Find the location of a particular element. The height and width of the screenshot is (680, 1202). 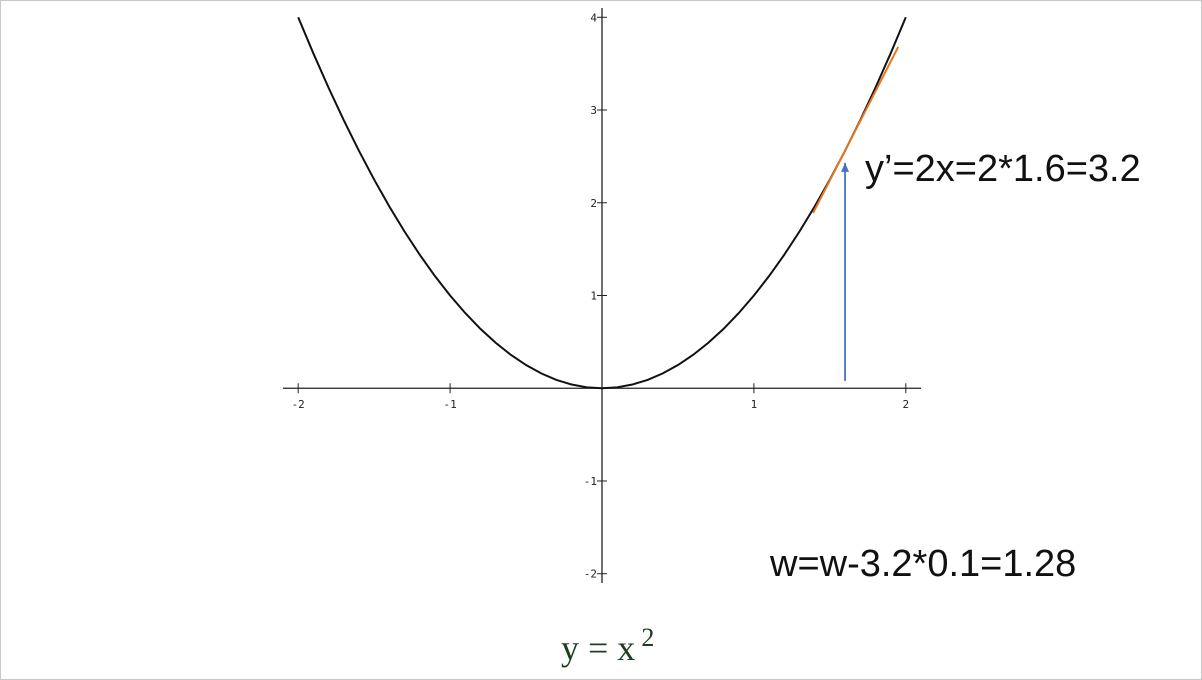

derivative-note: y’=2x=2*1.6=3.2 is located at coordinates (1003, 169).